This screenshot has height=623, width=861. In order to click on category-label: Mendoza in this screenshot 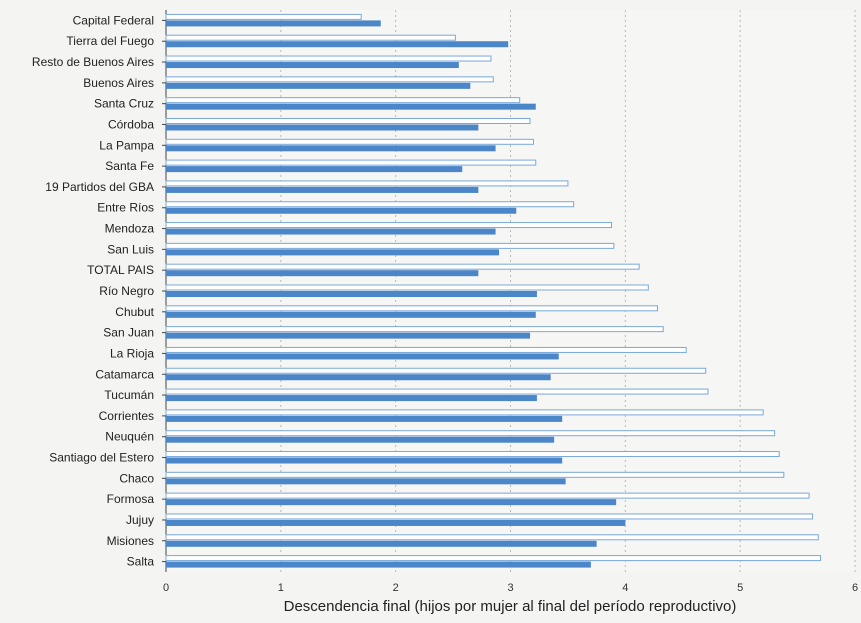, I will do `click(130, 229)`.